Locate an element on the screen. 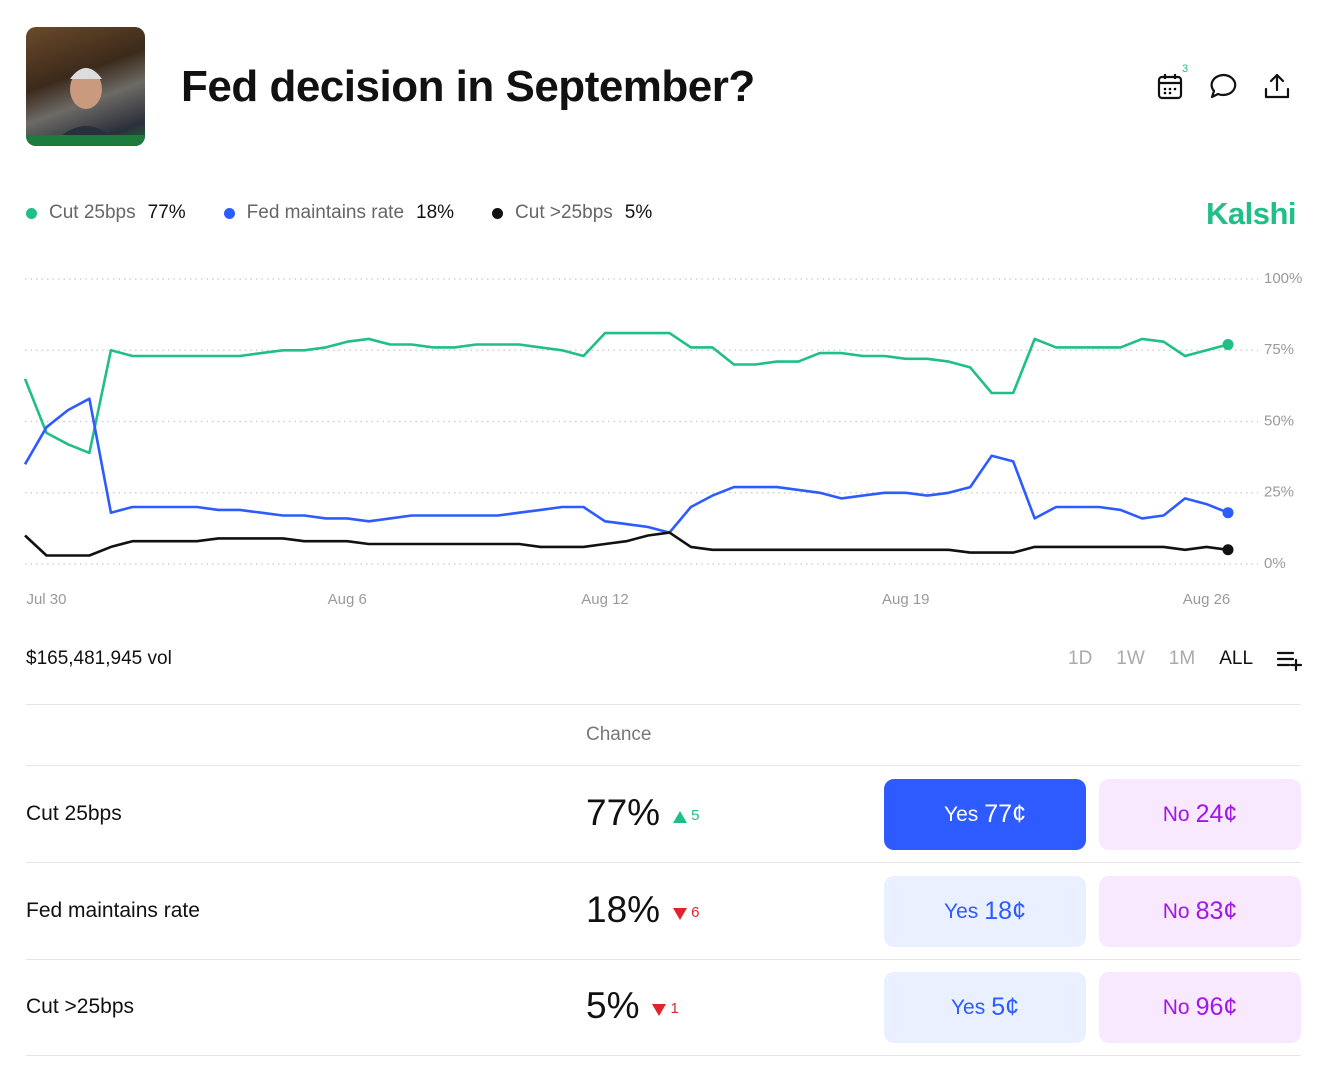  yes-button: Yes 18¢ is located at coordinates (985, 911).